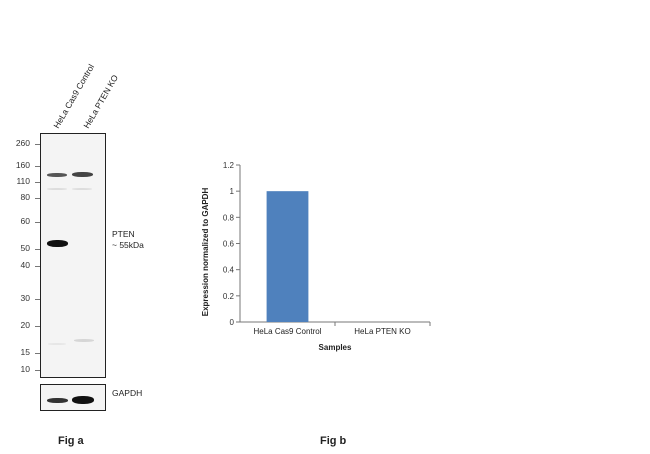 This screenshot has width=650, height=454. What do you see at coordinates (25, 298) in the screenshot?
I see `mw-marker: 30` at bounding box center [25, 298].